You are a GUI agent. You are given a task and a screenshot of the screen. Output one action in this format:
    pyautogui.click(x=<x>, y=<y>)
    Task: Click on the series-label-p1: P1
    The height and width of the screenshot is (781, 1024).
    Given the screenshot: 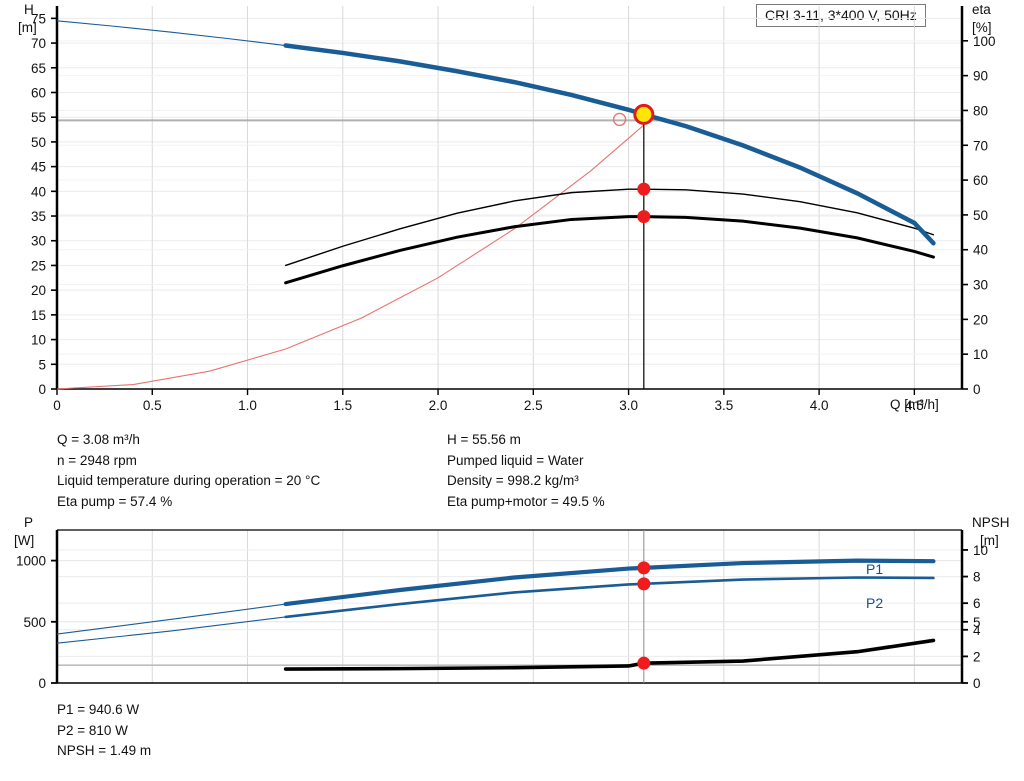 What is the action you would take?
    pyautogui.click(x=875, y=569)
    